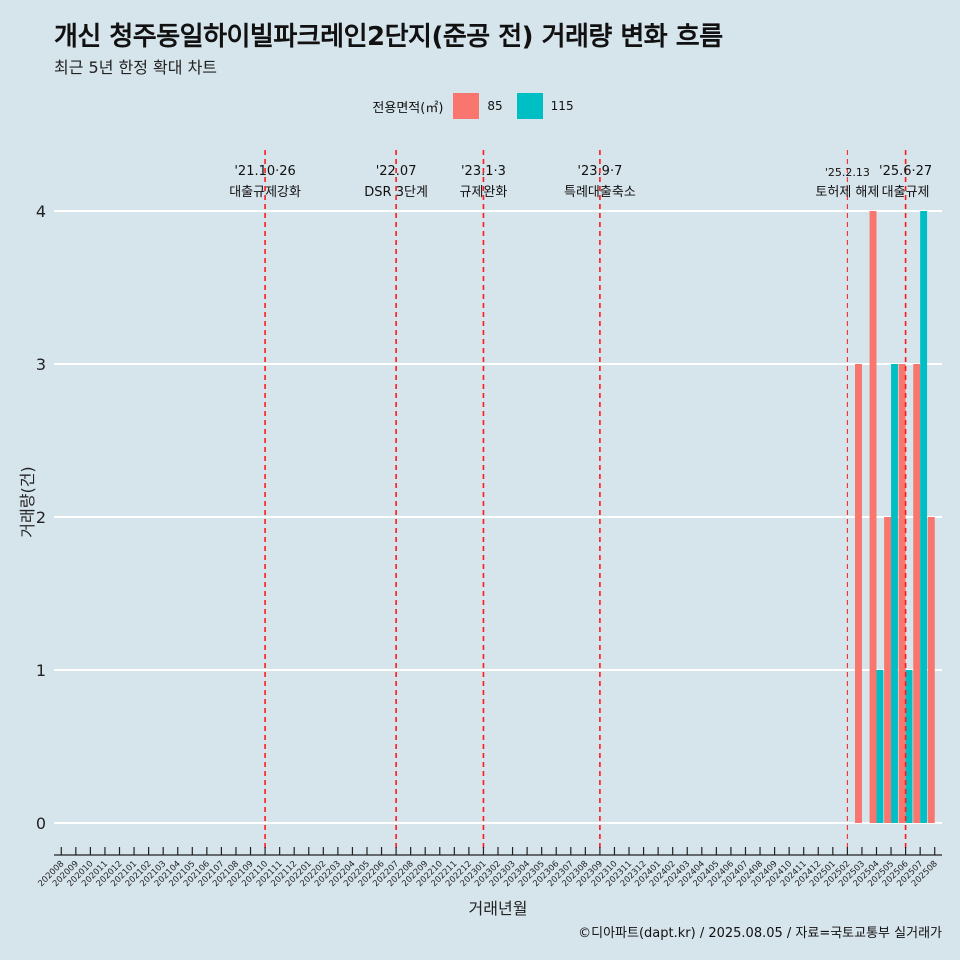  Describe the element at coordinates (264, 171) in the screenshot. I see `event-date-202110: '21.10·26` at that location.